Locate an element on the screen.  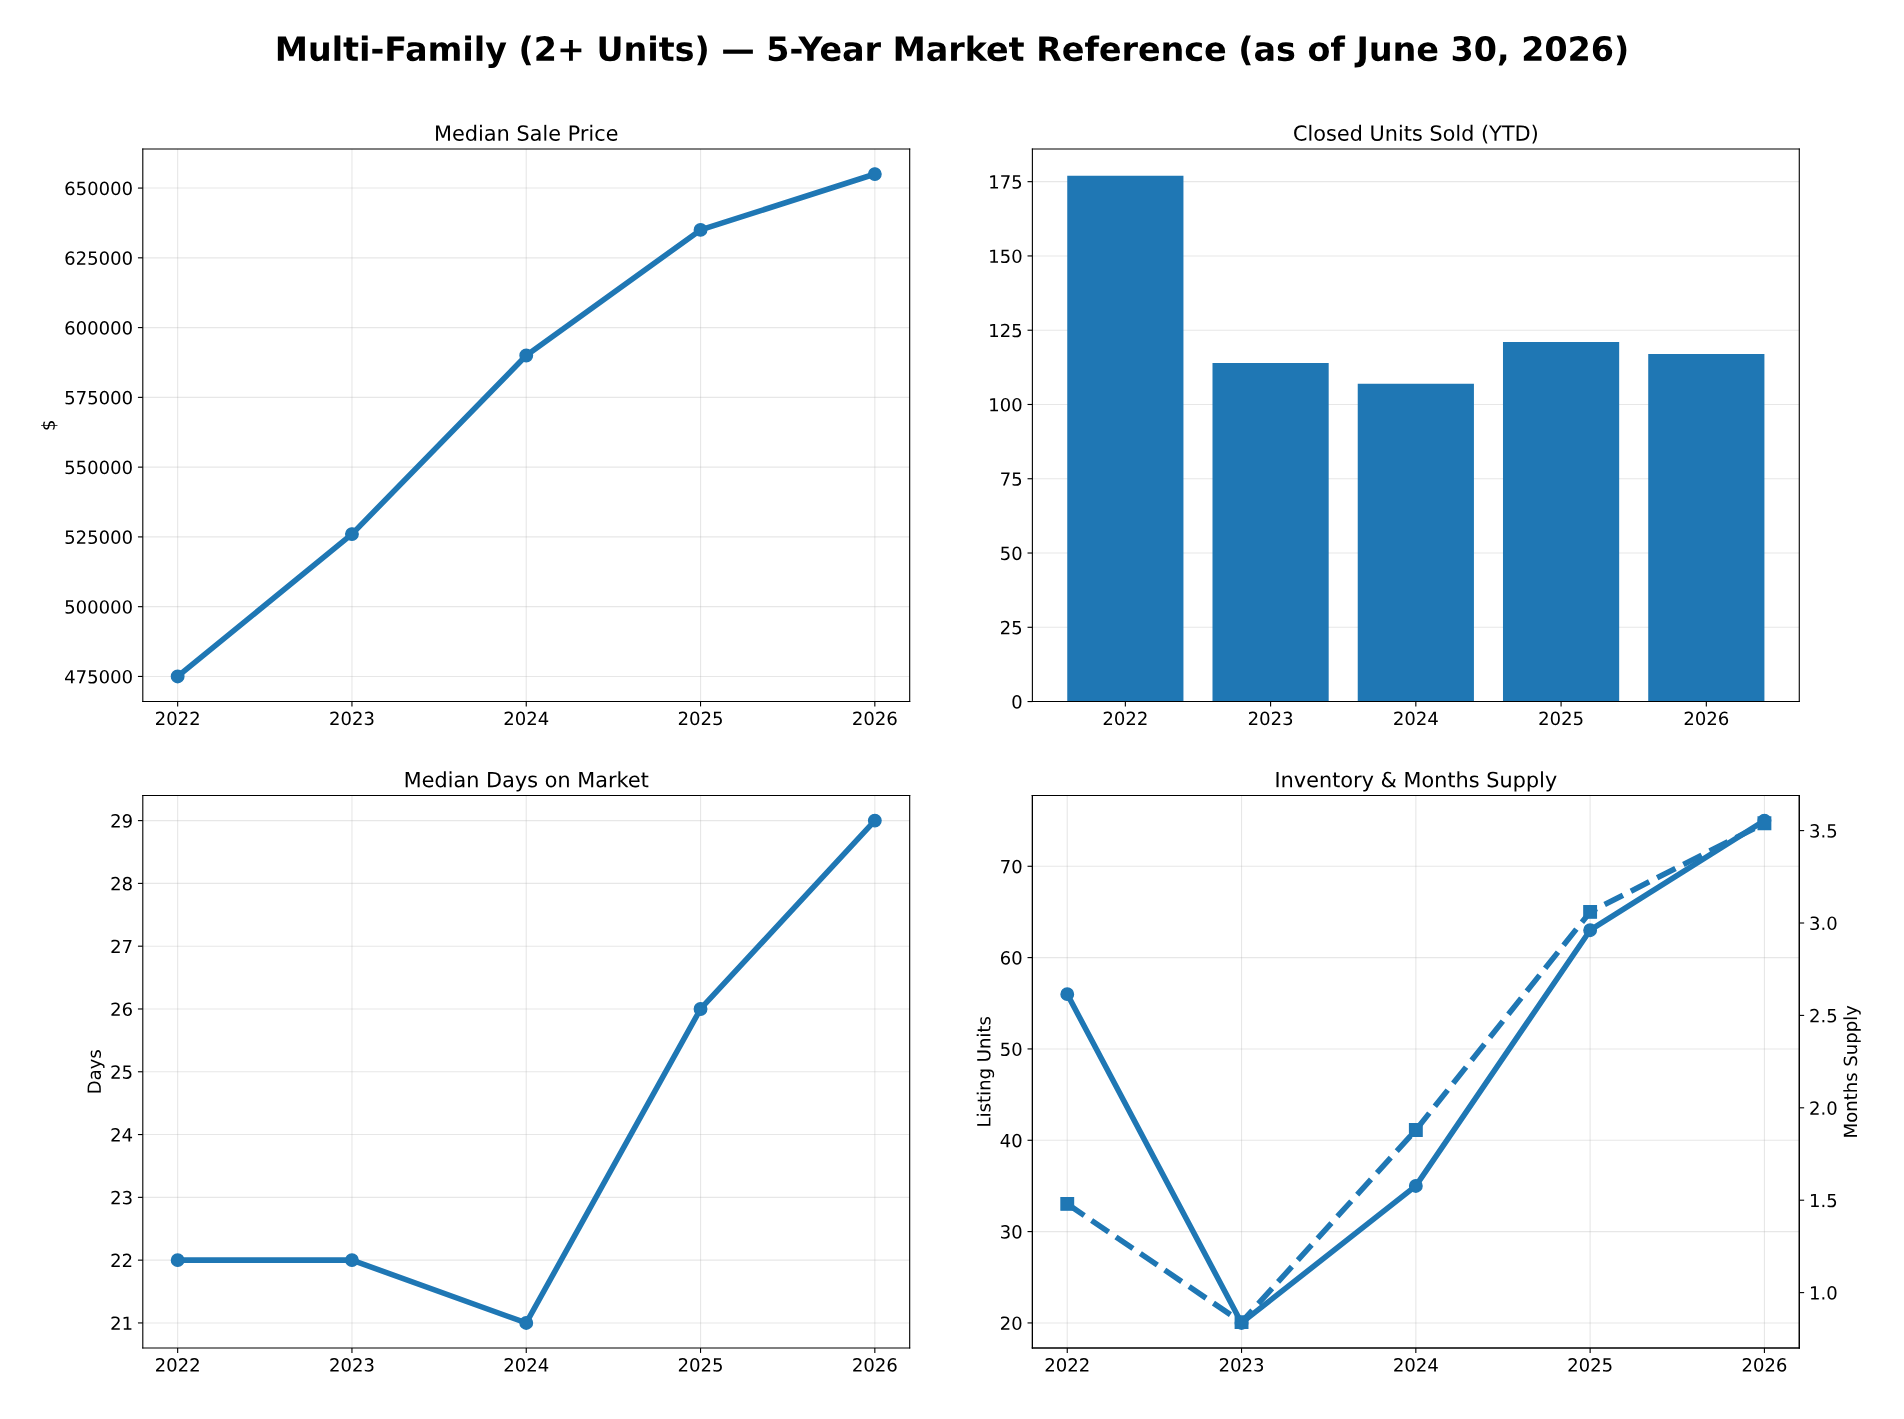
y-tick-label: 625000 is located at coordinates (98, 258).